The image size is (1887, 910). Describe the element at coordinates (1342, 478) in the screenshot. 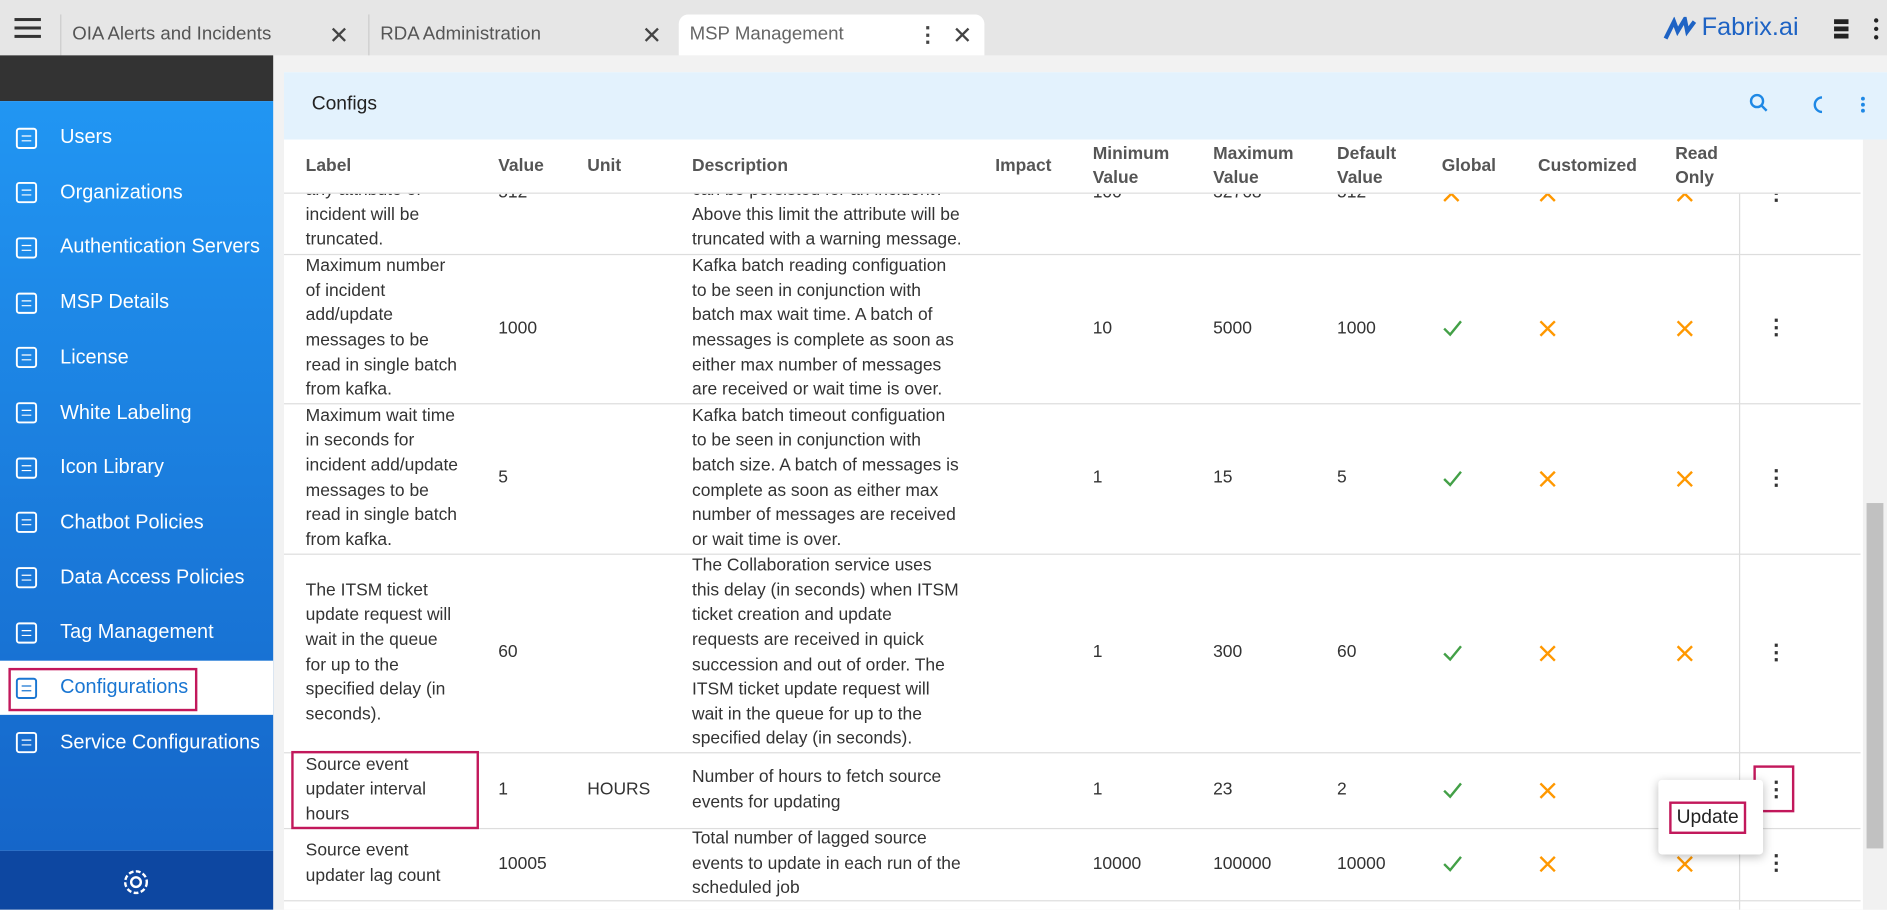

I see `cell-text: 5` at that location.